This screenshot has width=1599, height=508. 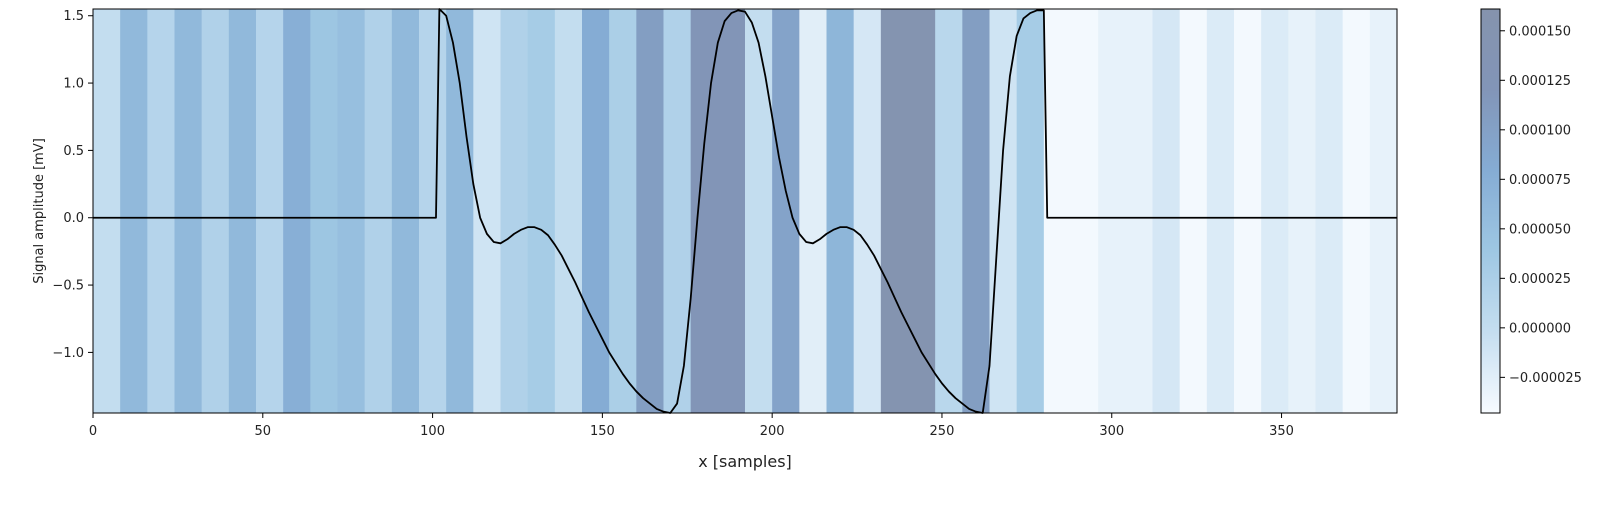 What do you see at coordinates (93, 431) in the screenshot?
I see `x-tick-label: 0` at bounding box center [93, 431].